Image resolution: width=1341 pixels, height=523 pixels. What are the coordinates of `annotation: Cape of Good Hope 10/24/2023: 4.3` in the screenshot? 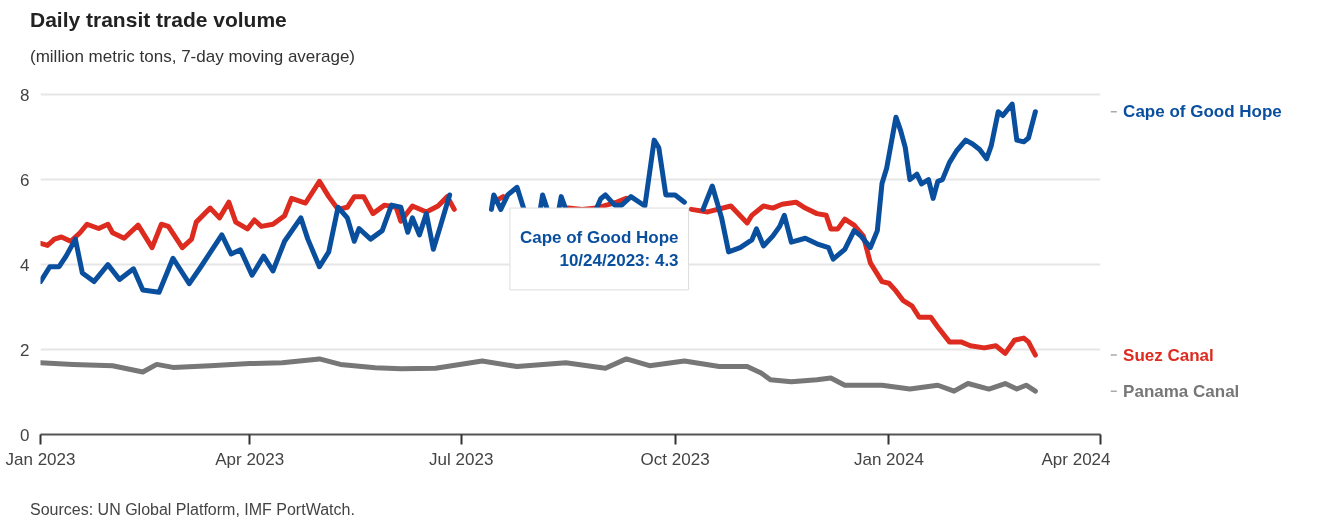 It's located at (599, 249).